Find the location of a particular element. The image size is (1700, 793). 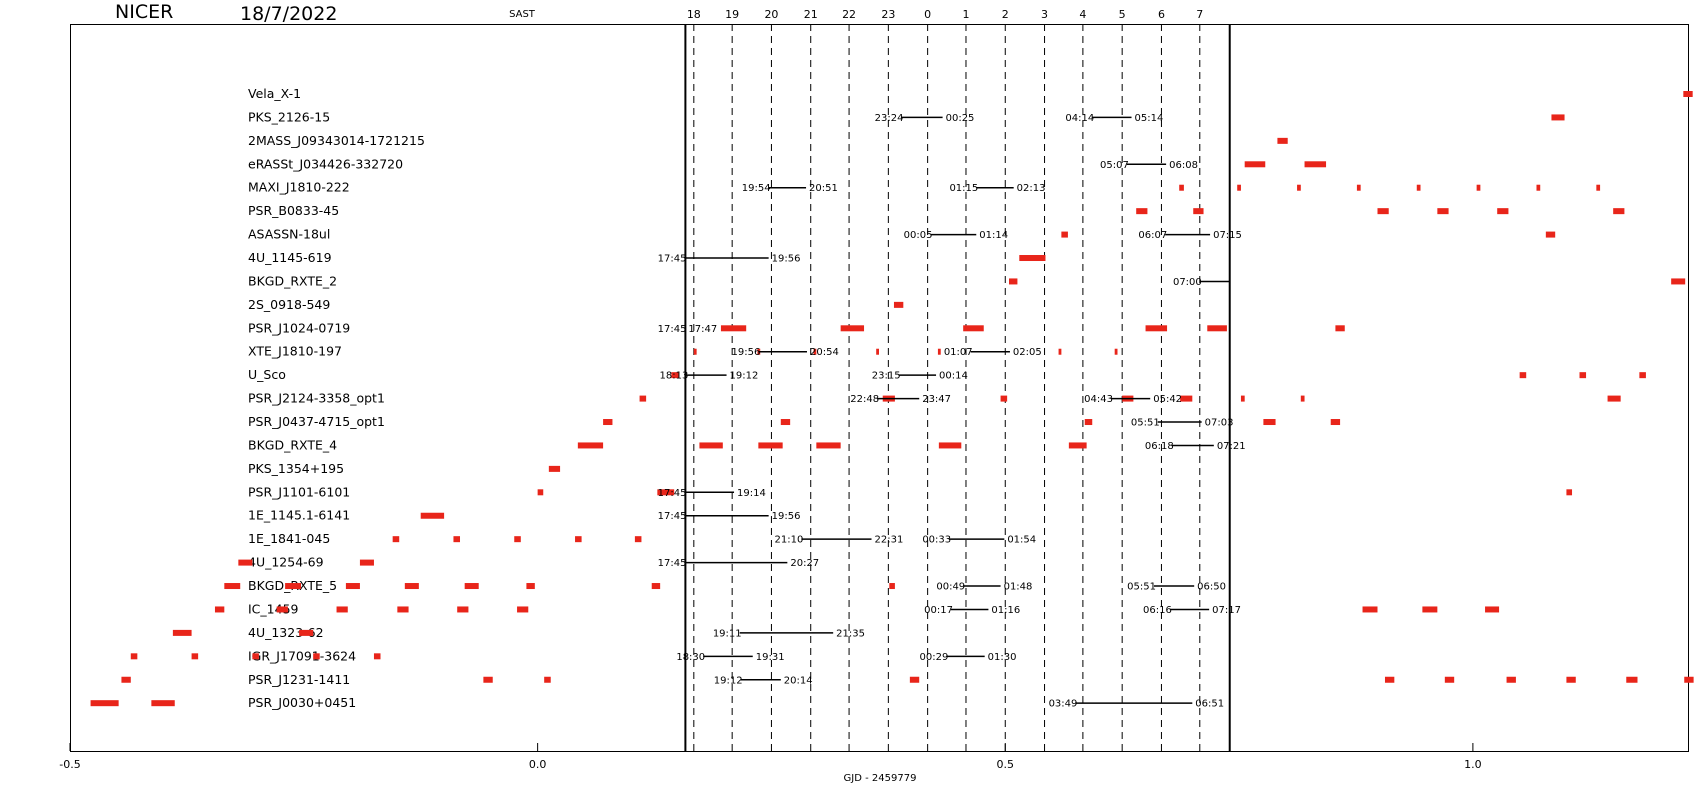

target-row: 4U_1323-62 19:11 21:35 is located at coordinates (518, 632).